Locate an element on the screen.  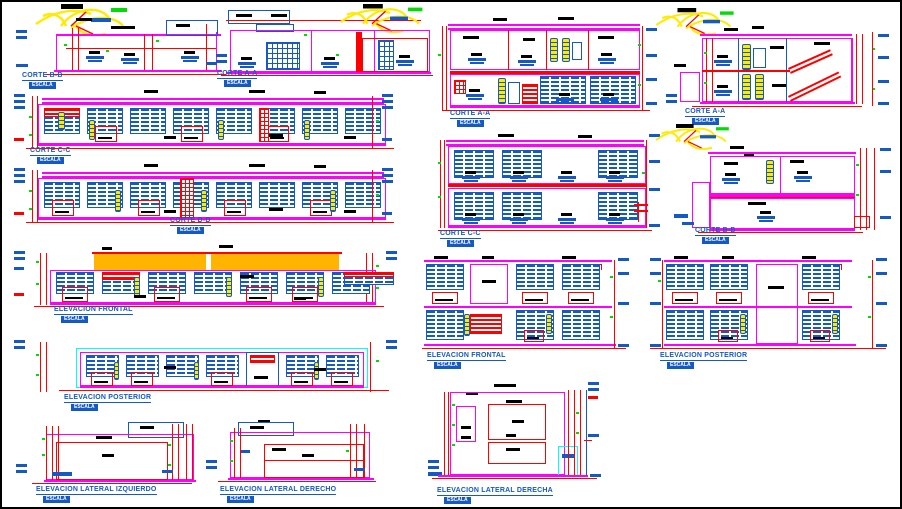
canopy is located at coordinates (150, 262).